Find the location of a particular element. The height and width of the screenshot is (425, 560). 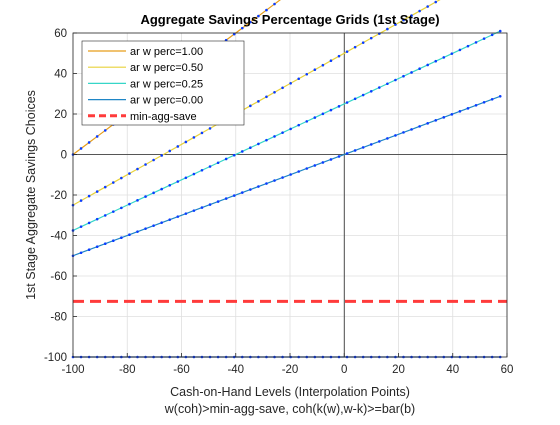

legend-entry-label: ar w perc=0.50 is located at coordinates (166, 68).